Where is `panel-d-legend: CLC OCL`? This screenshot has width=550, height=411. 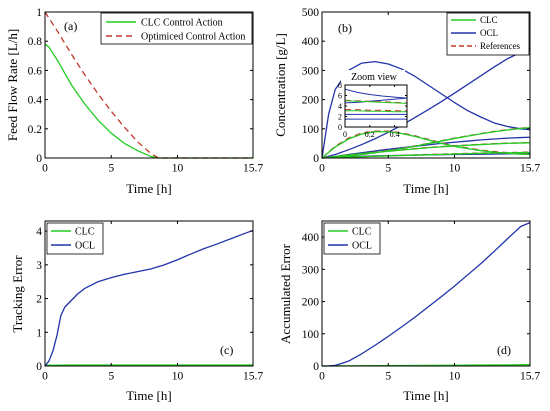 panel-d-legend: CLC OCL is located at coordinates (352, 238).